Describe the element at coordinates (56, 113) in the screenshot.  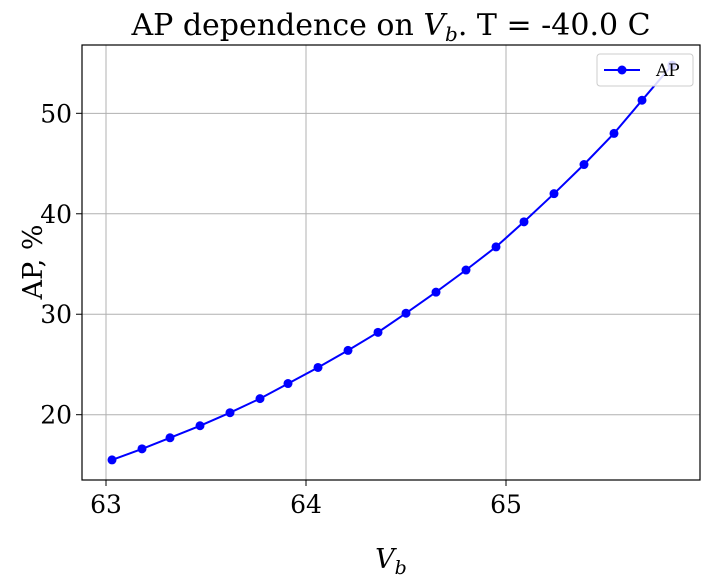
I see `y-tick-label: 50` at that location.